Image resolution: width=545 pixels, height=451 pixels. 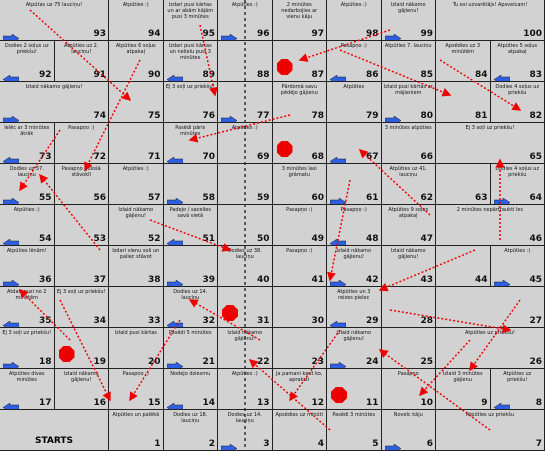 What do you see at coordinates (81, 225) in the screenshot?
I see `board-cell: 53` at bounding box center [81, 225].